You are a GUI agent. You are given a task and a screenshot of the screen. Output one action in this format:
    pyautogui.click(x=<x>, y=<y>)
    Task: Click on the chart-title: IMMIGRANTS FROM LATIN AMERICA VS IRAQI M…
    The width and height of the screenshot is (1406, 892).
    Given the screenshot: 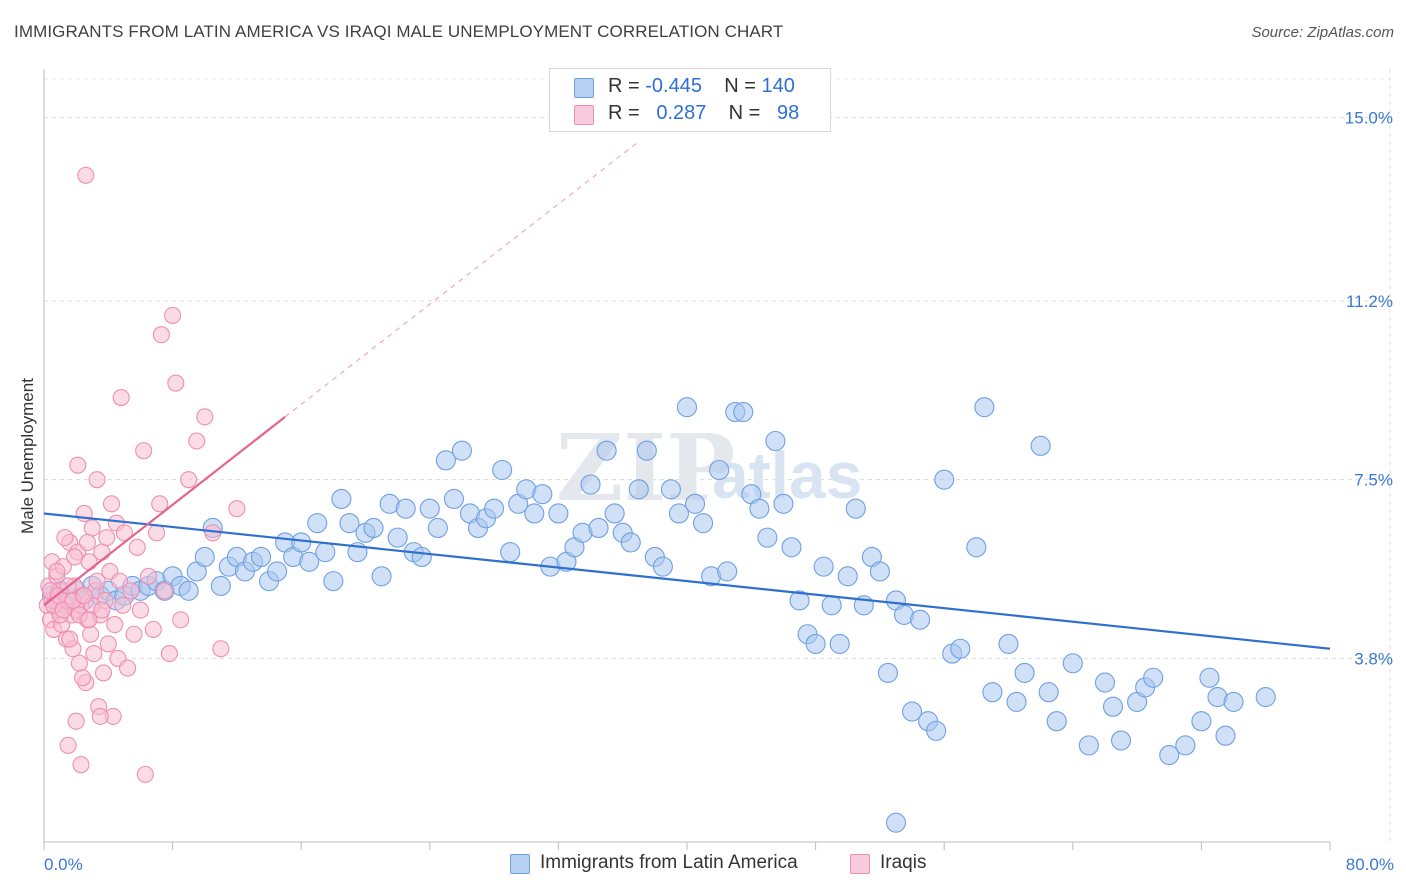 What is the action you would take?
    pyautogui.click(x=399, y=31)
    